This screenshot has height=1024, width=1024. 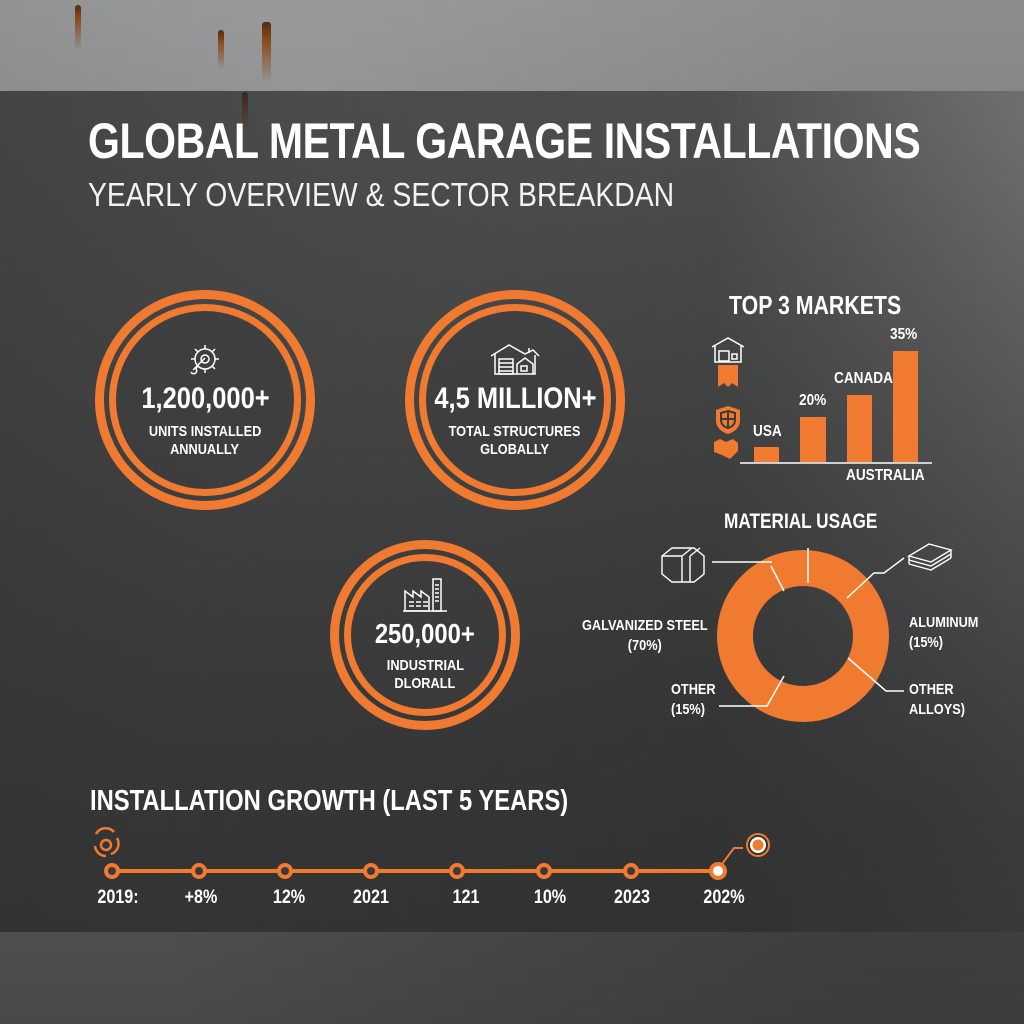 What do you see at coordinates (766, 454) in the screenshot?
I see `bar-usa` at bounding box center [766, 454].